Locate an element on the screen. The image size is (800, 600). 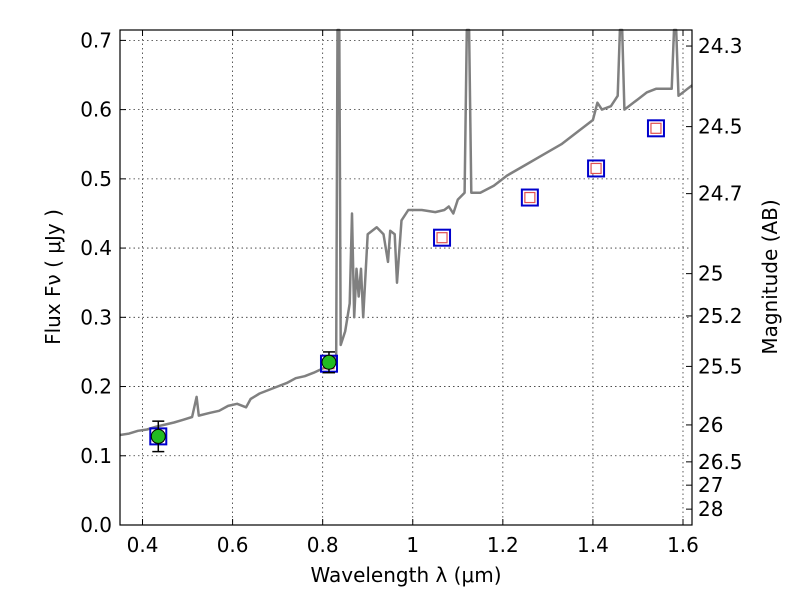
x-tick-label: 1.2 is located at coordinates (503, 545).